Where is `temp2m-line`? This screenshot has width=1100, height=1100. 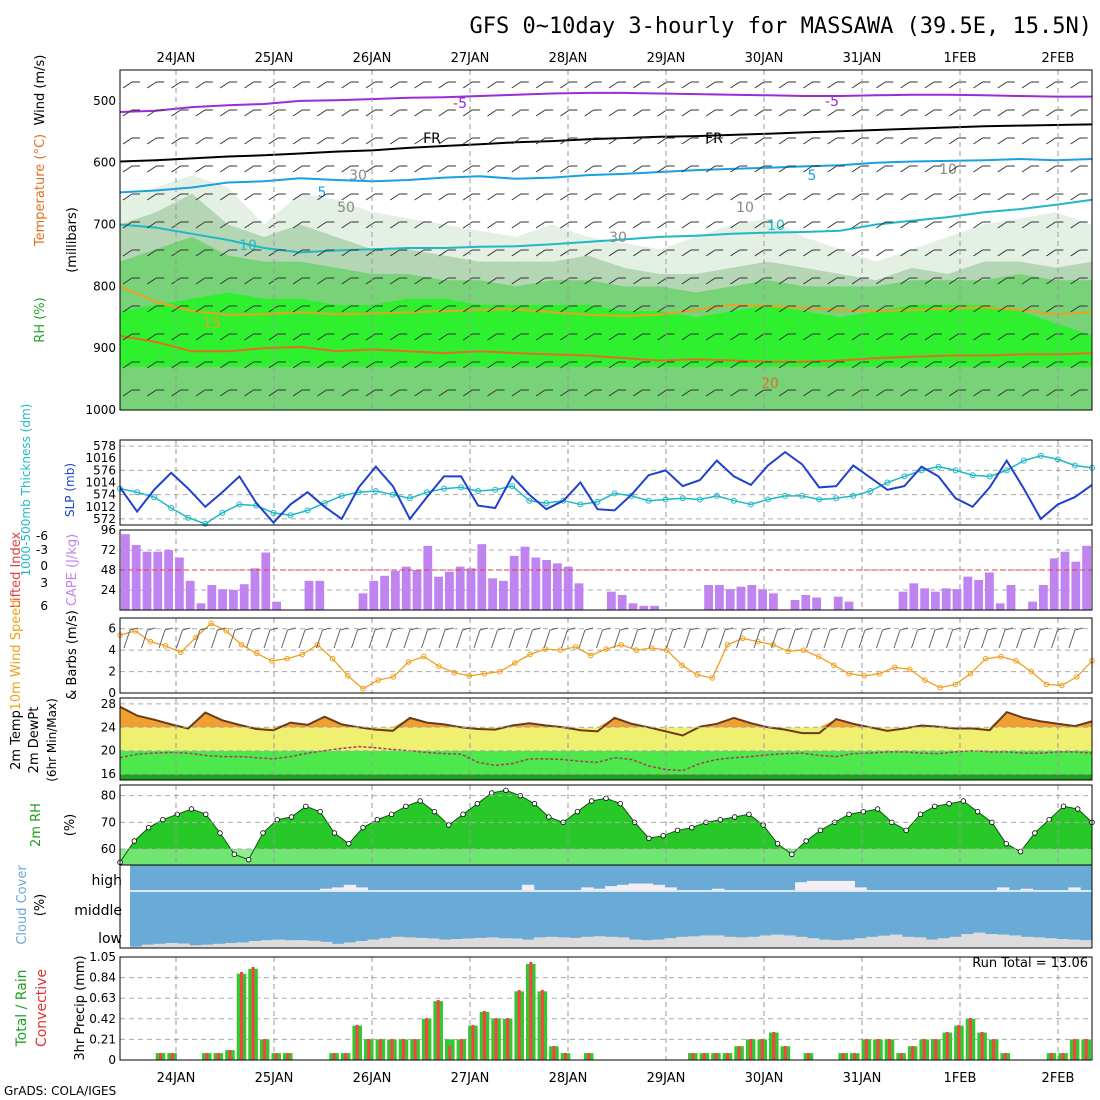 temp2m-line is located at coordinates (606, 721).